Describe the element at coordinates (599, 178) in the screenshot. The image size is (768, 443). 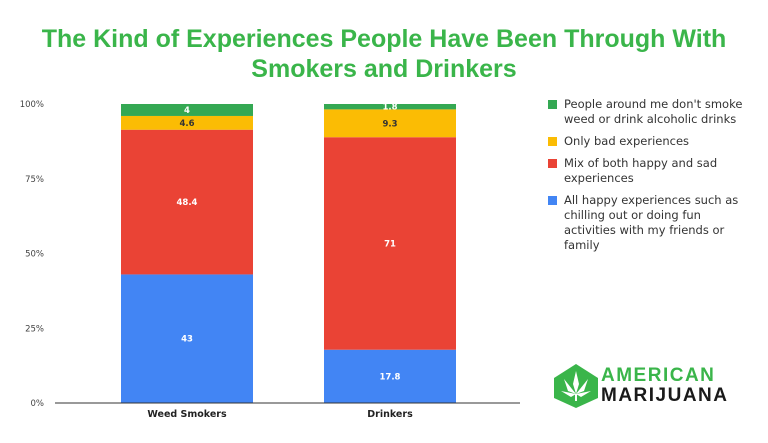
I see `legend-label-line: experiences` at that location.